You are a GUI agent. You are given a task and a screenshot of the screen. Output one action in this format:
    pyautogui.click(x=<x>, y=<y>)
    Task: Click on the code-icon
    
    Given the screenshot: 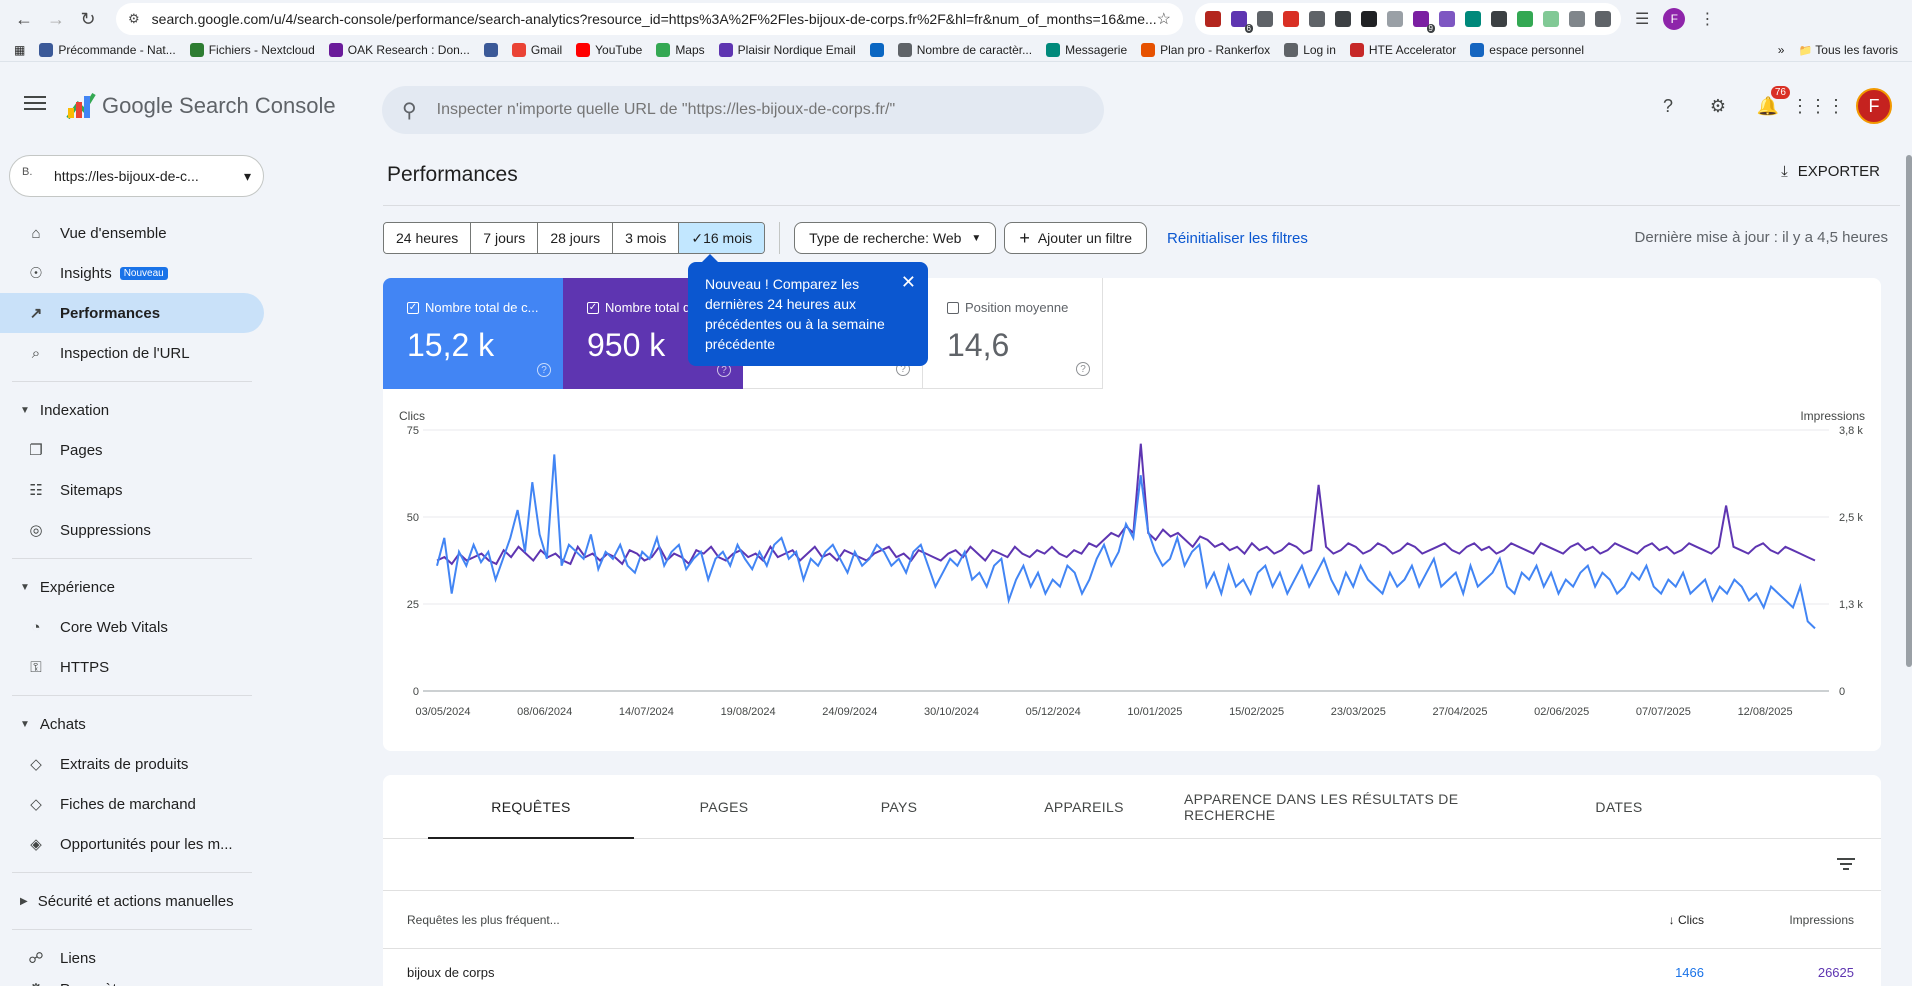 What is the action you would take?
    pyautogui.click(x=1317, y=19)
    